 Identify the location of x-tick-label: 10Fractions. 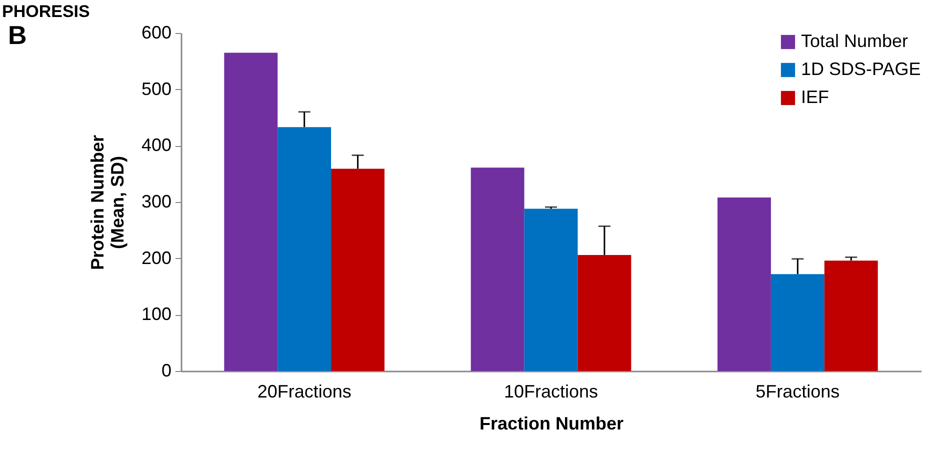
(551, 392).